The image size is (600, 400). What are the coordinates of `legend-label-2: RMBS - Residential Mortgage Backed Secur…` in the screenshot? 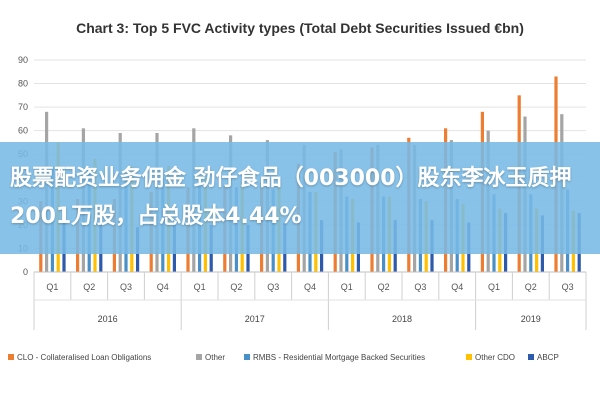 It's located at (339, 357).